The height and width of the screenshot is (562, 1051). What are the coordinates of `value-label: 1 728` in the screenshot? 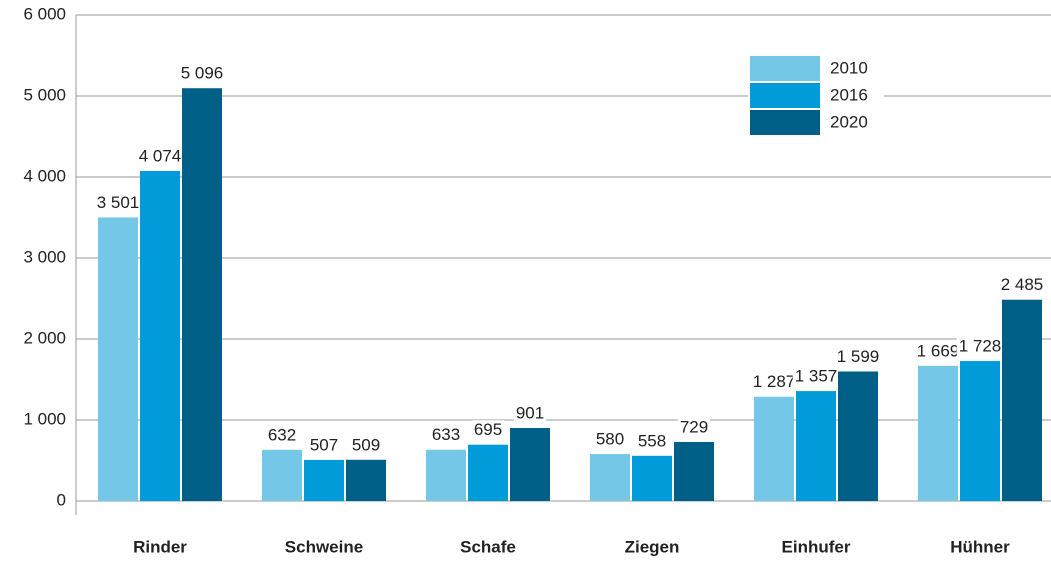 It's located at (980, 346).